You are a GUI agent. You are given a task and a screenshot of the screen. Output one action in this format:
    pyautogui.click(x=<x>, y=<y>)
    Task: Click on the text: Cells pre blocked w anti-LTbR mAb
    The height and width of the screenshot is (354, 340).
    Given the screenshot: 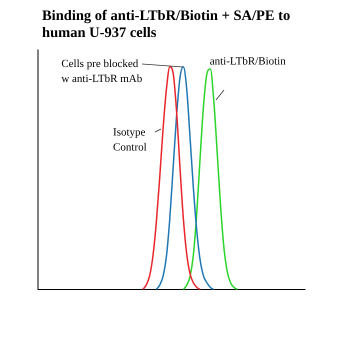 What is the action you would take?
    pyautogui.click(x=102, y=72)
    